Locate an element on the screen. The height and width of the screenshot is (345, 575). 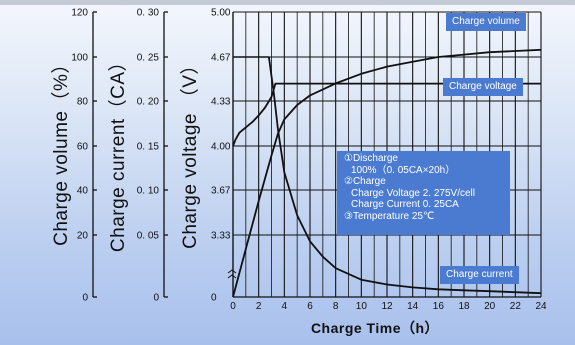
x-tick-label: 2 is located at coordinates (259, 306).